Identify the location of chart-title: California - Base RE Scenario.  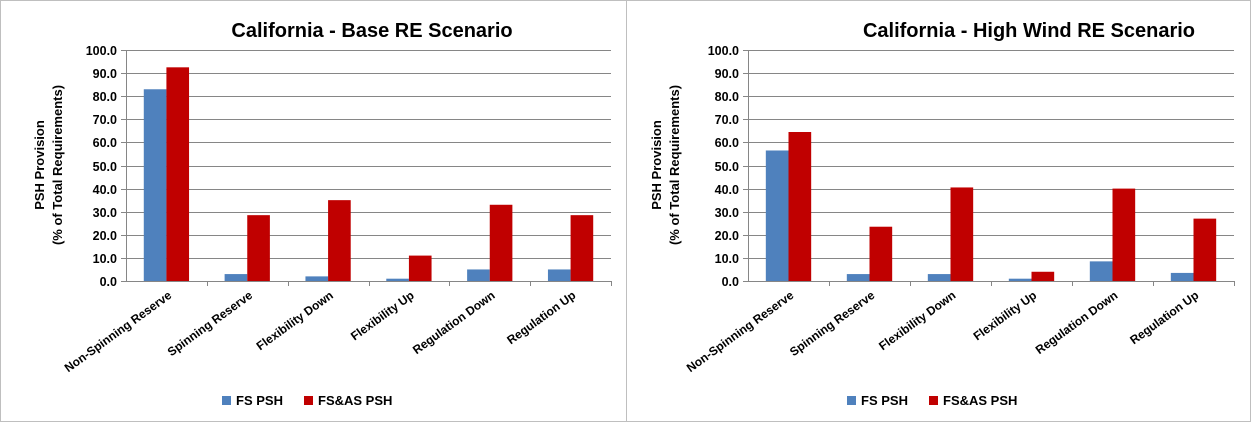
(371, 31).